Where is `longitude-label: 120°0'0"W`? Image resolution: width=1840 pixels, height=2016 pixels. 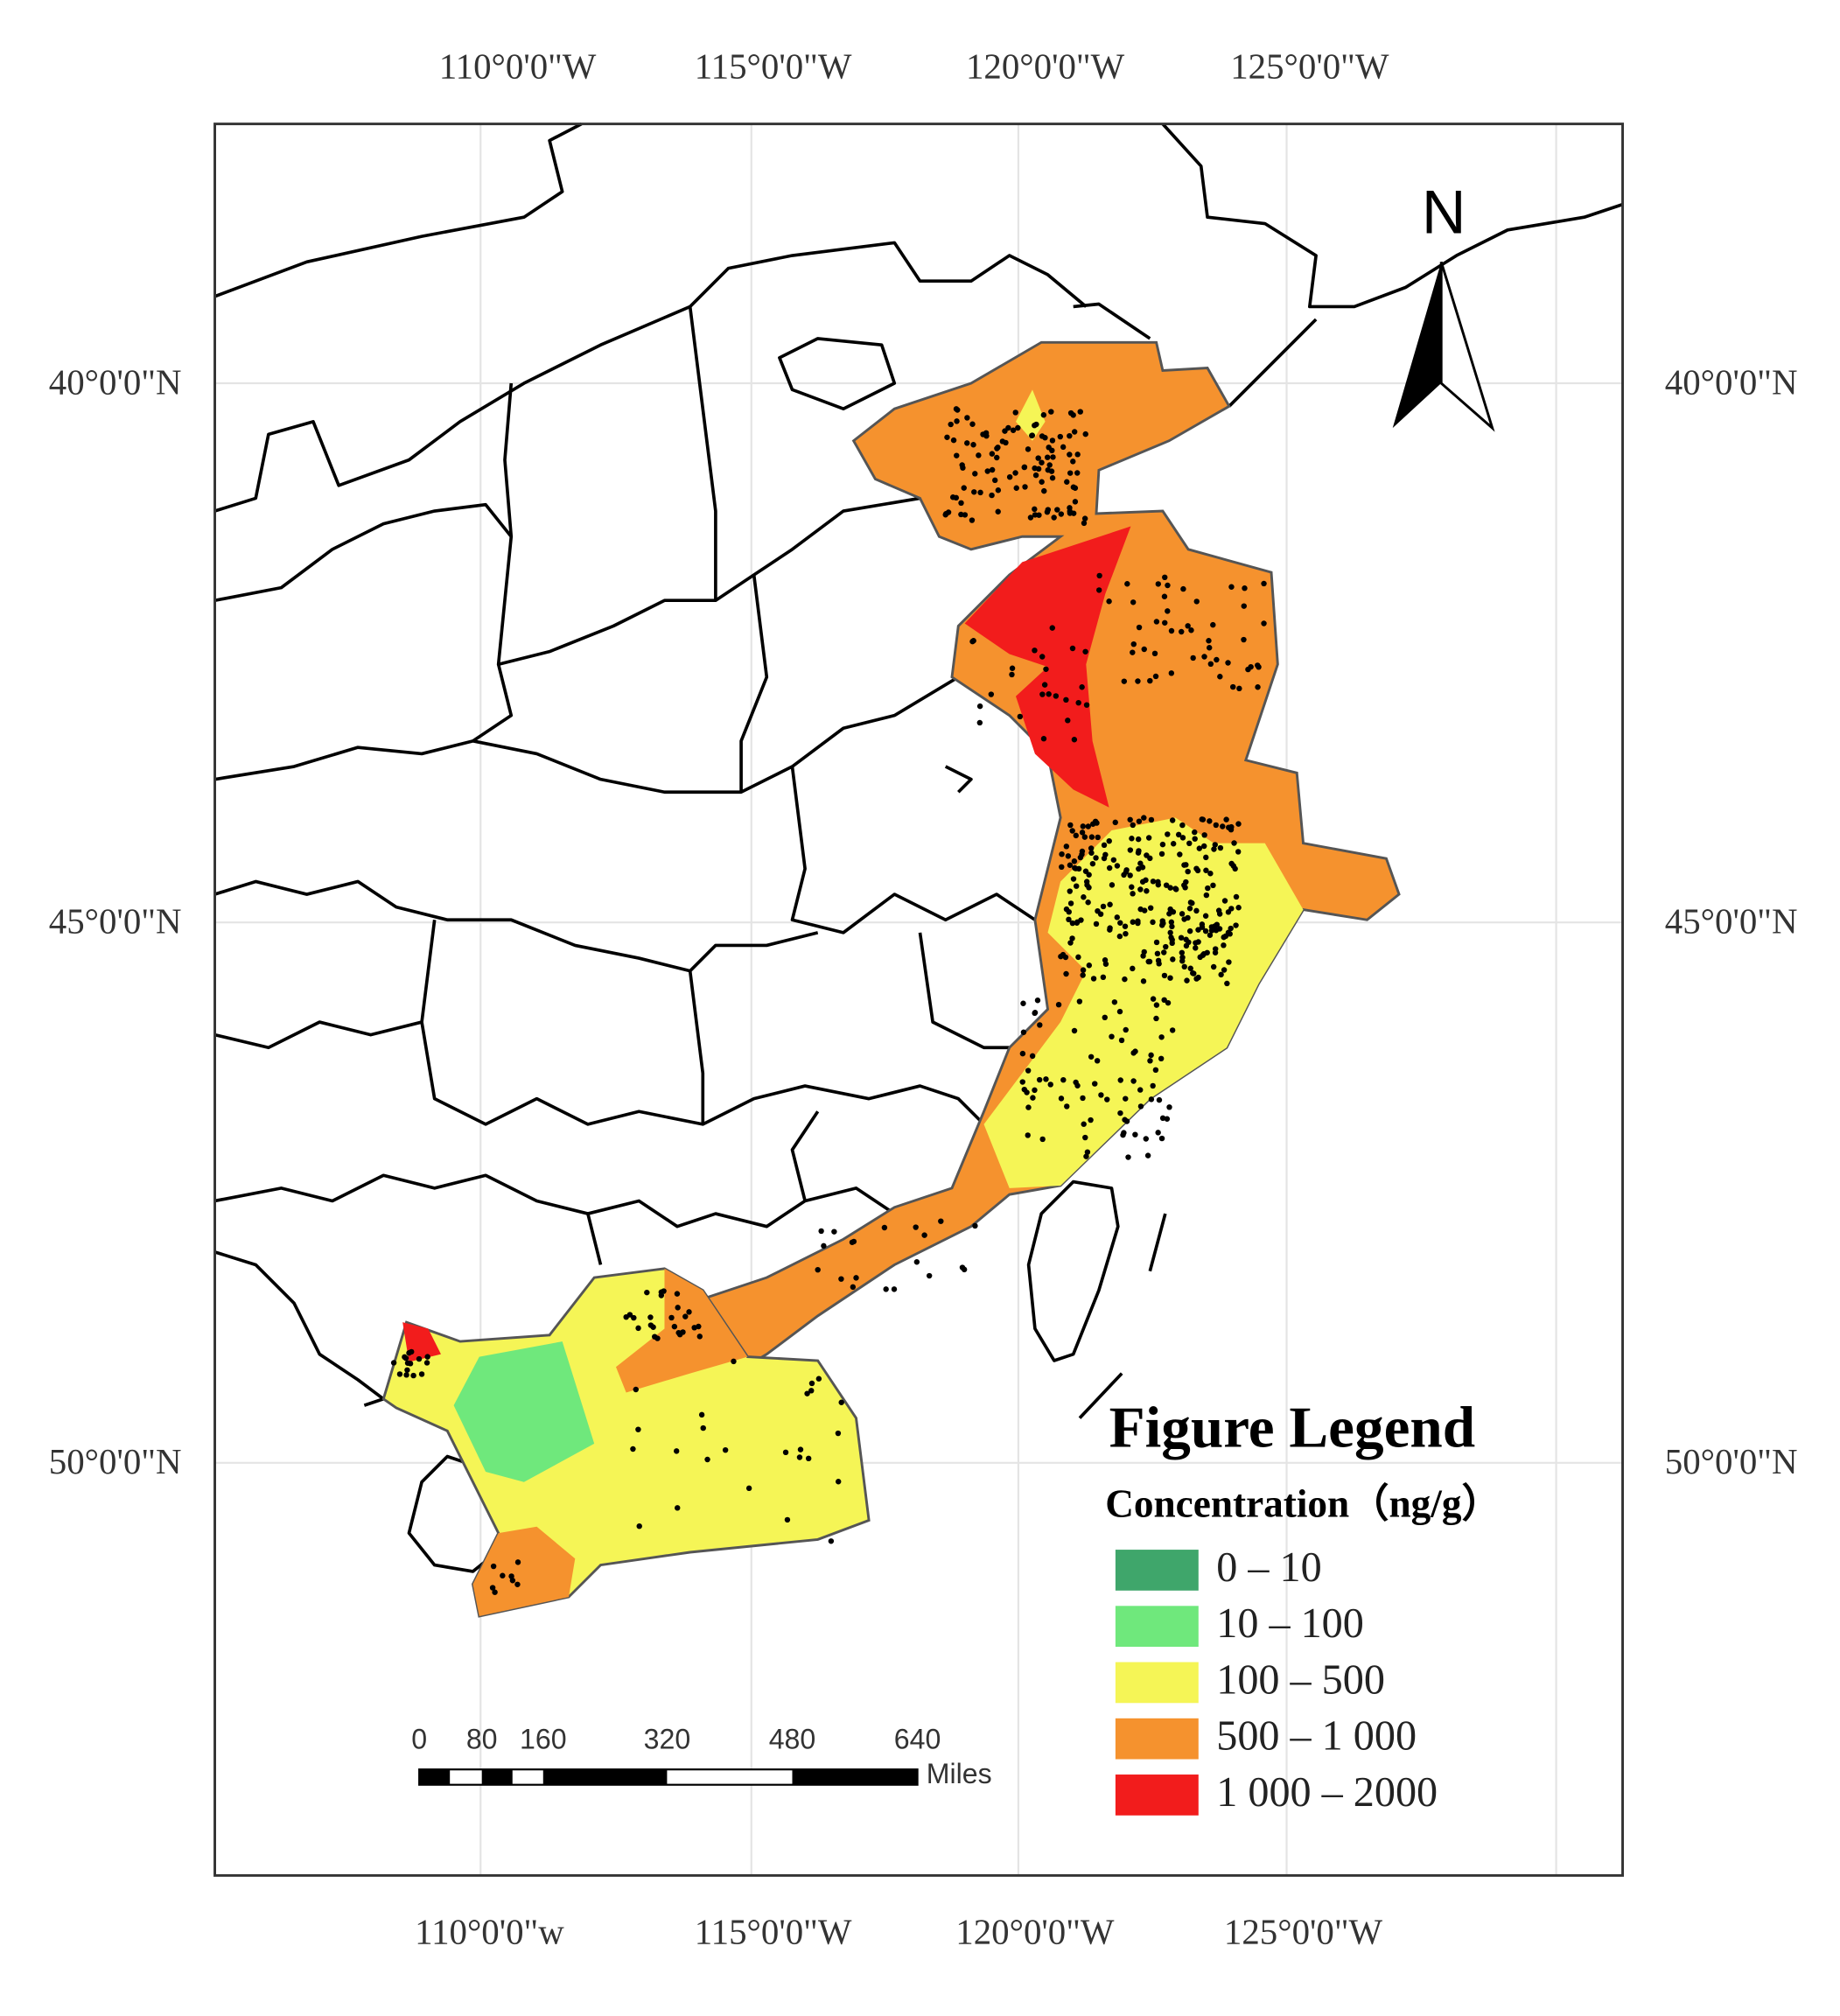 longitude-label: 120°0'0"W is located at coordinates (1046, 67).